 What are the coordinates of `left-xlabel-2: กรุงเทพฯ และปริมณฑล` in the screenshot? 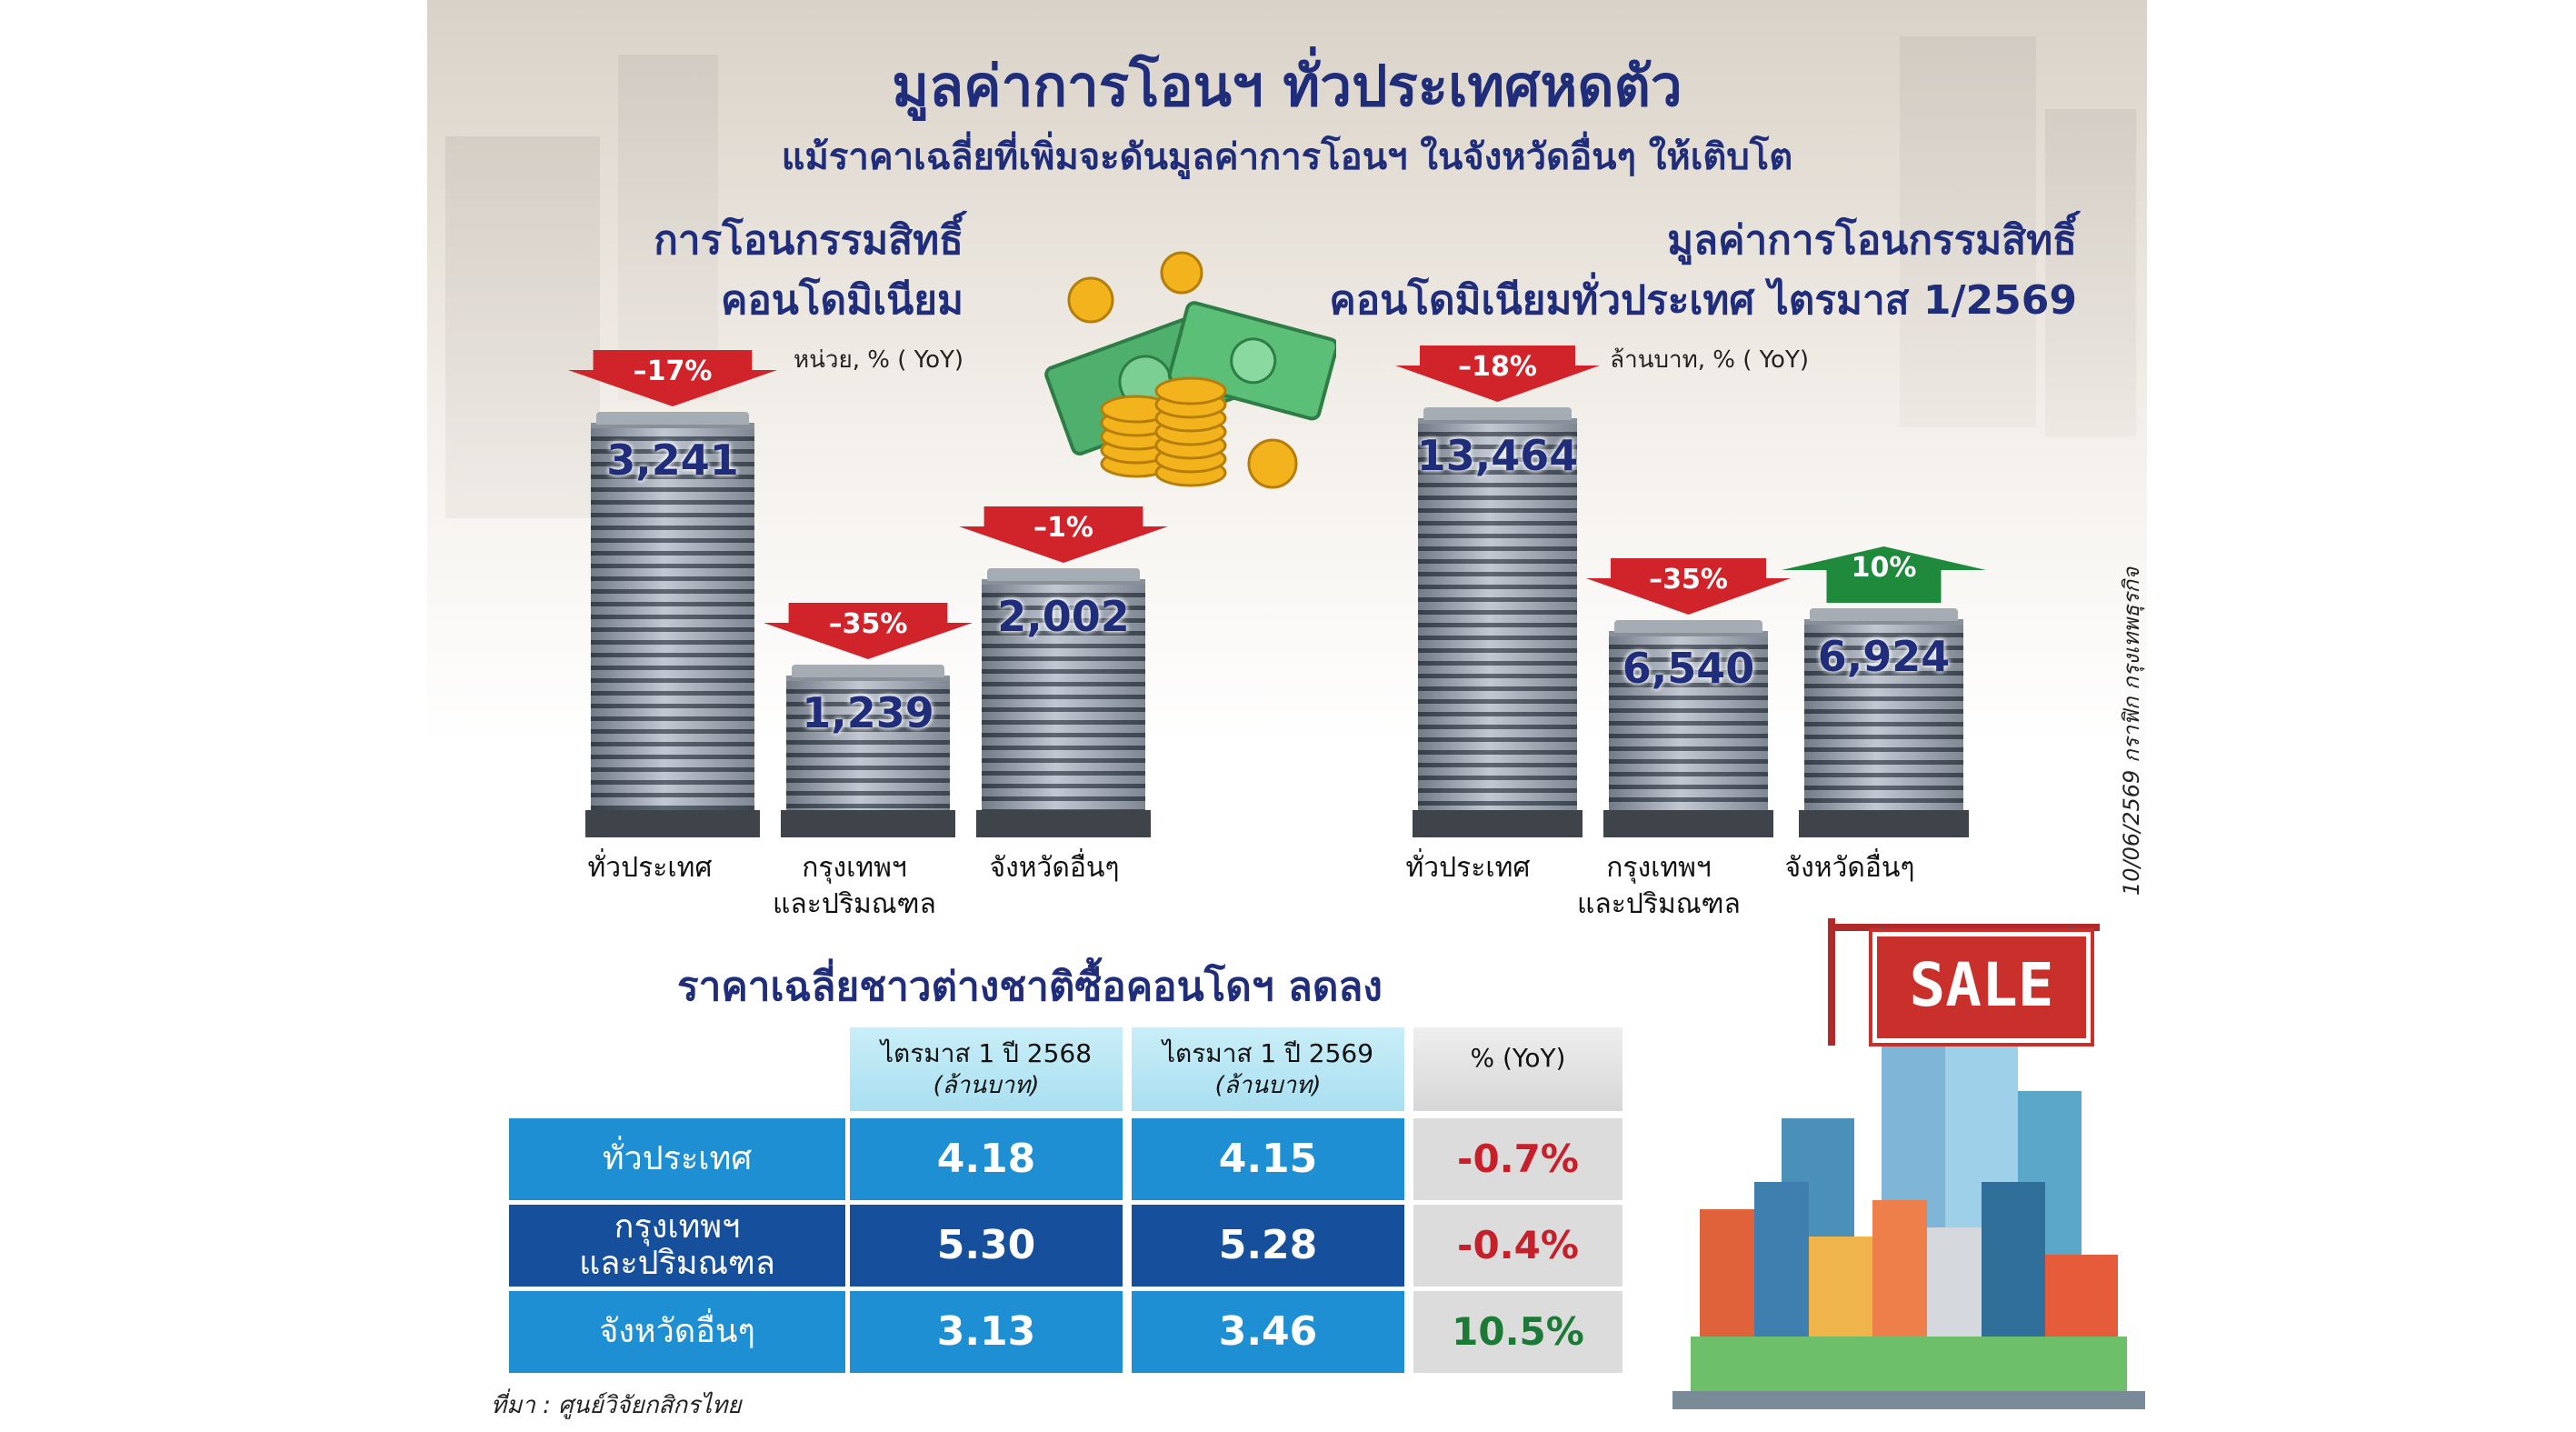 It's located at (854, 887).